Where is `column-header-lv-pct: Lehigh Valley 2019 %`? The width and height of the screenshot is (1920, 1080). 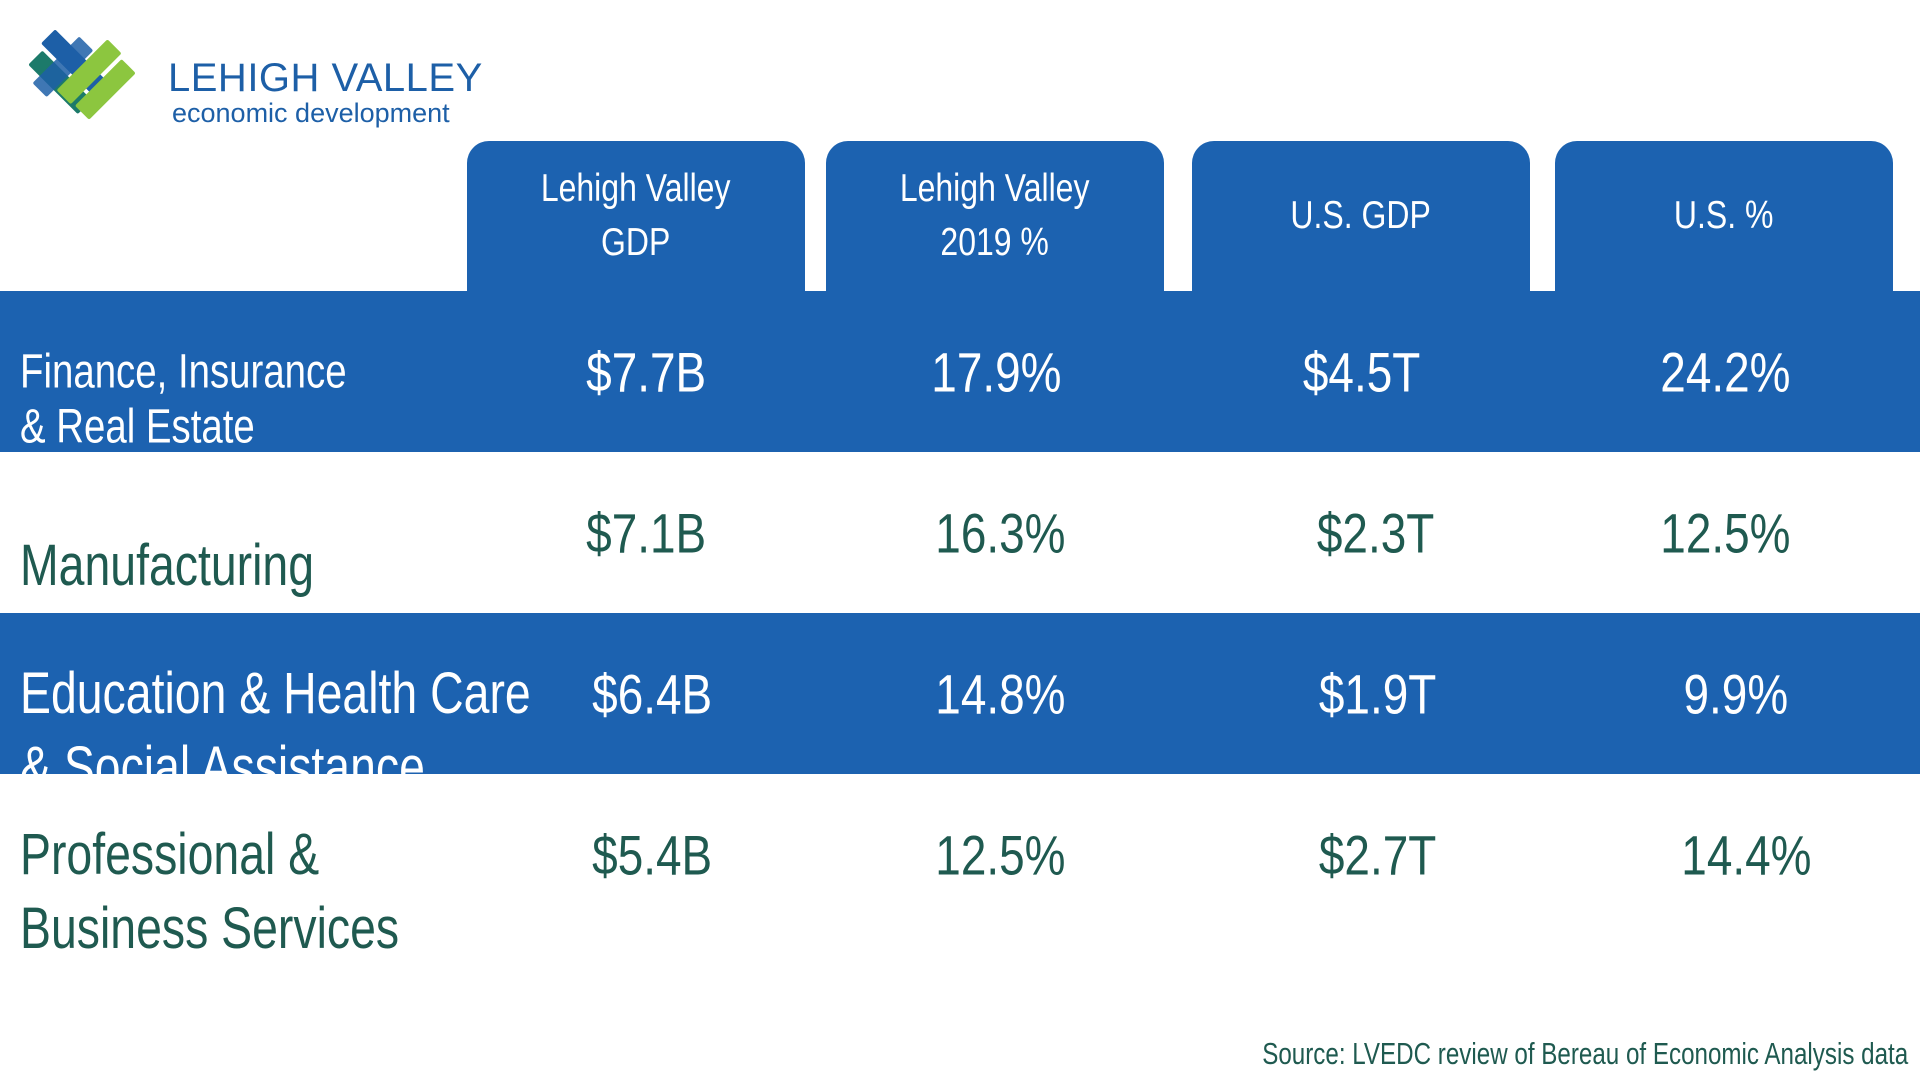
column-header-lv-pct: Lehigh Valley 2019 % is located at coordinates (995, 216).